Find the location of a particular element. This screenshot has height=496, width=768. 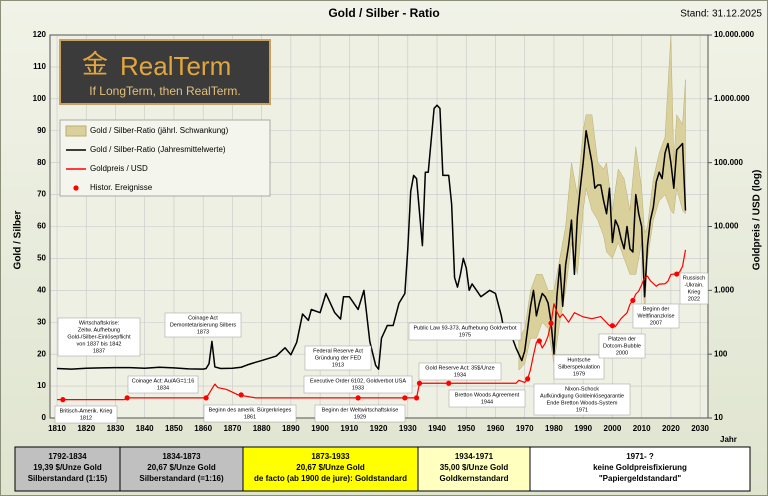

y2-tick-label: 1.000.000 is located at coordinates (732, 98).